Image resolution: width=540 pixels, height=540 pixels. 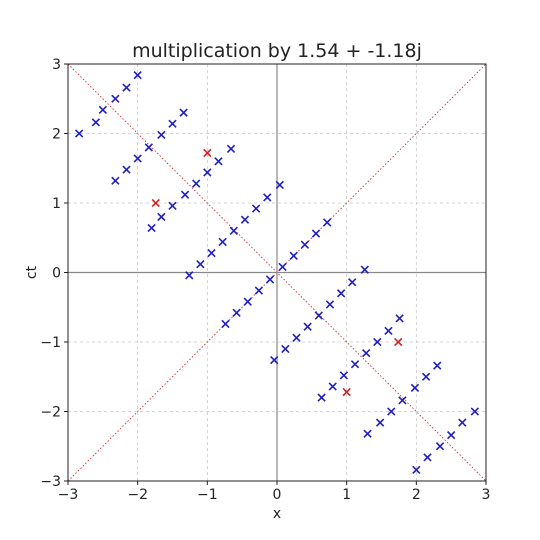 I want to click on y-tick-label: −1, so click(x=50, y=343).